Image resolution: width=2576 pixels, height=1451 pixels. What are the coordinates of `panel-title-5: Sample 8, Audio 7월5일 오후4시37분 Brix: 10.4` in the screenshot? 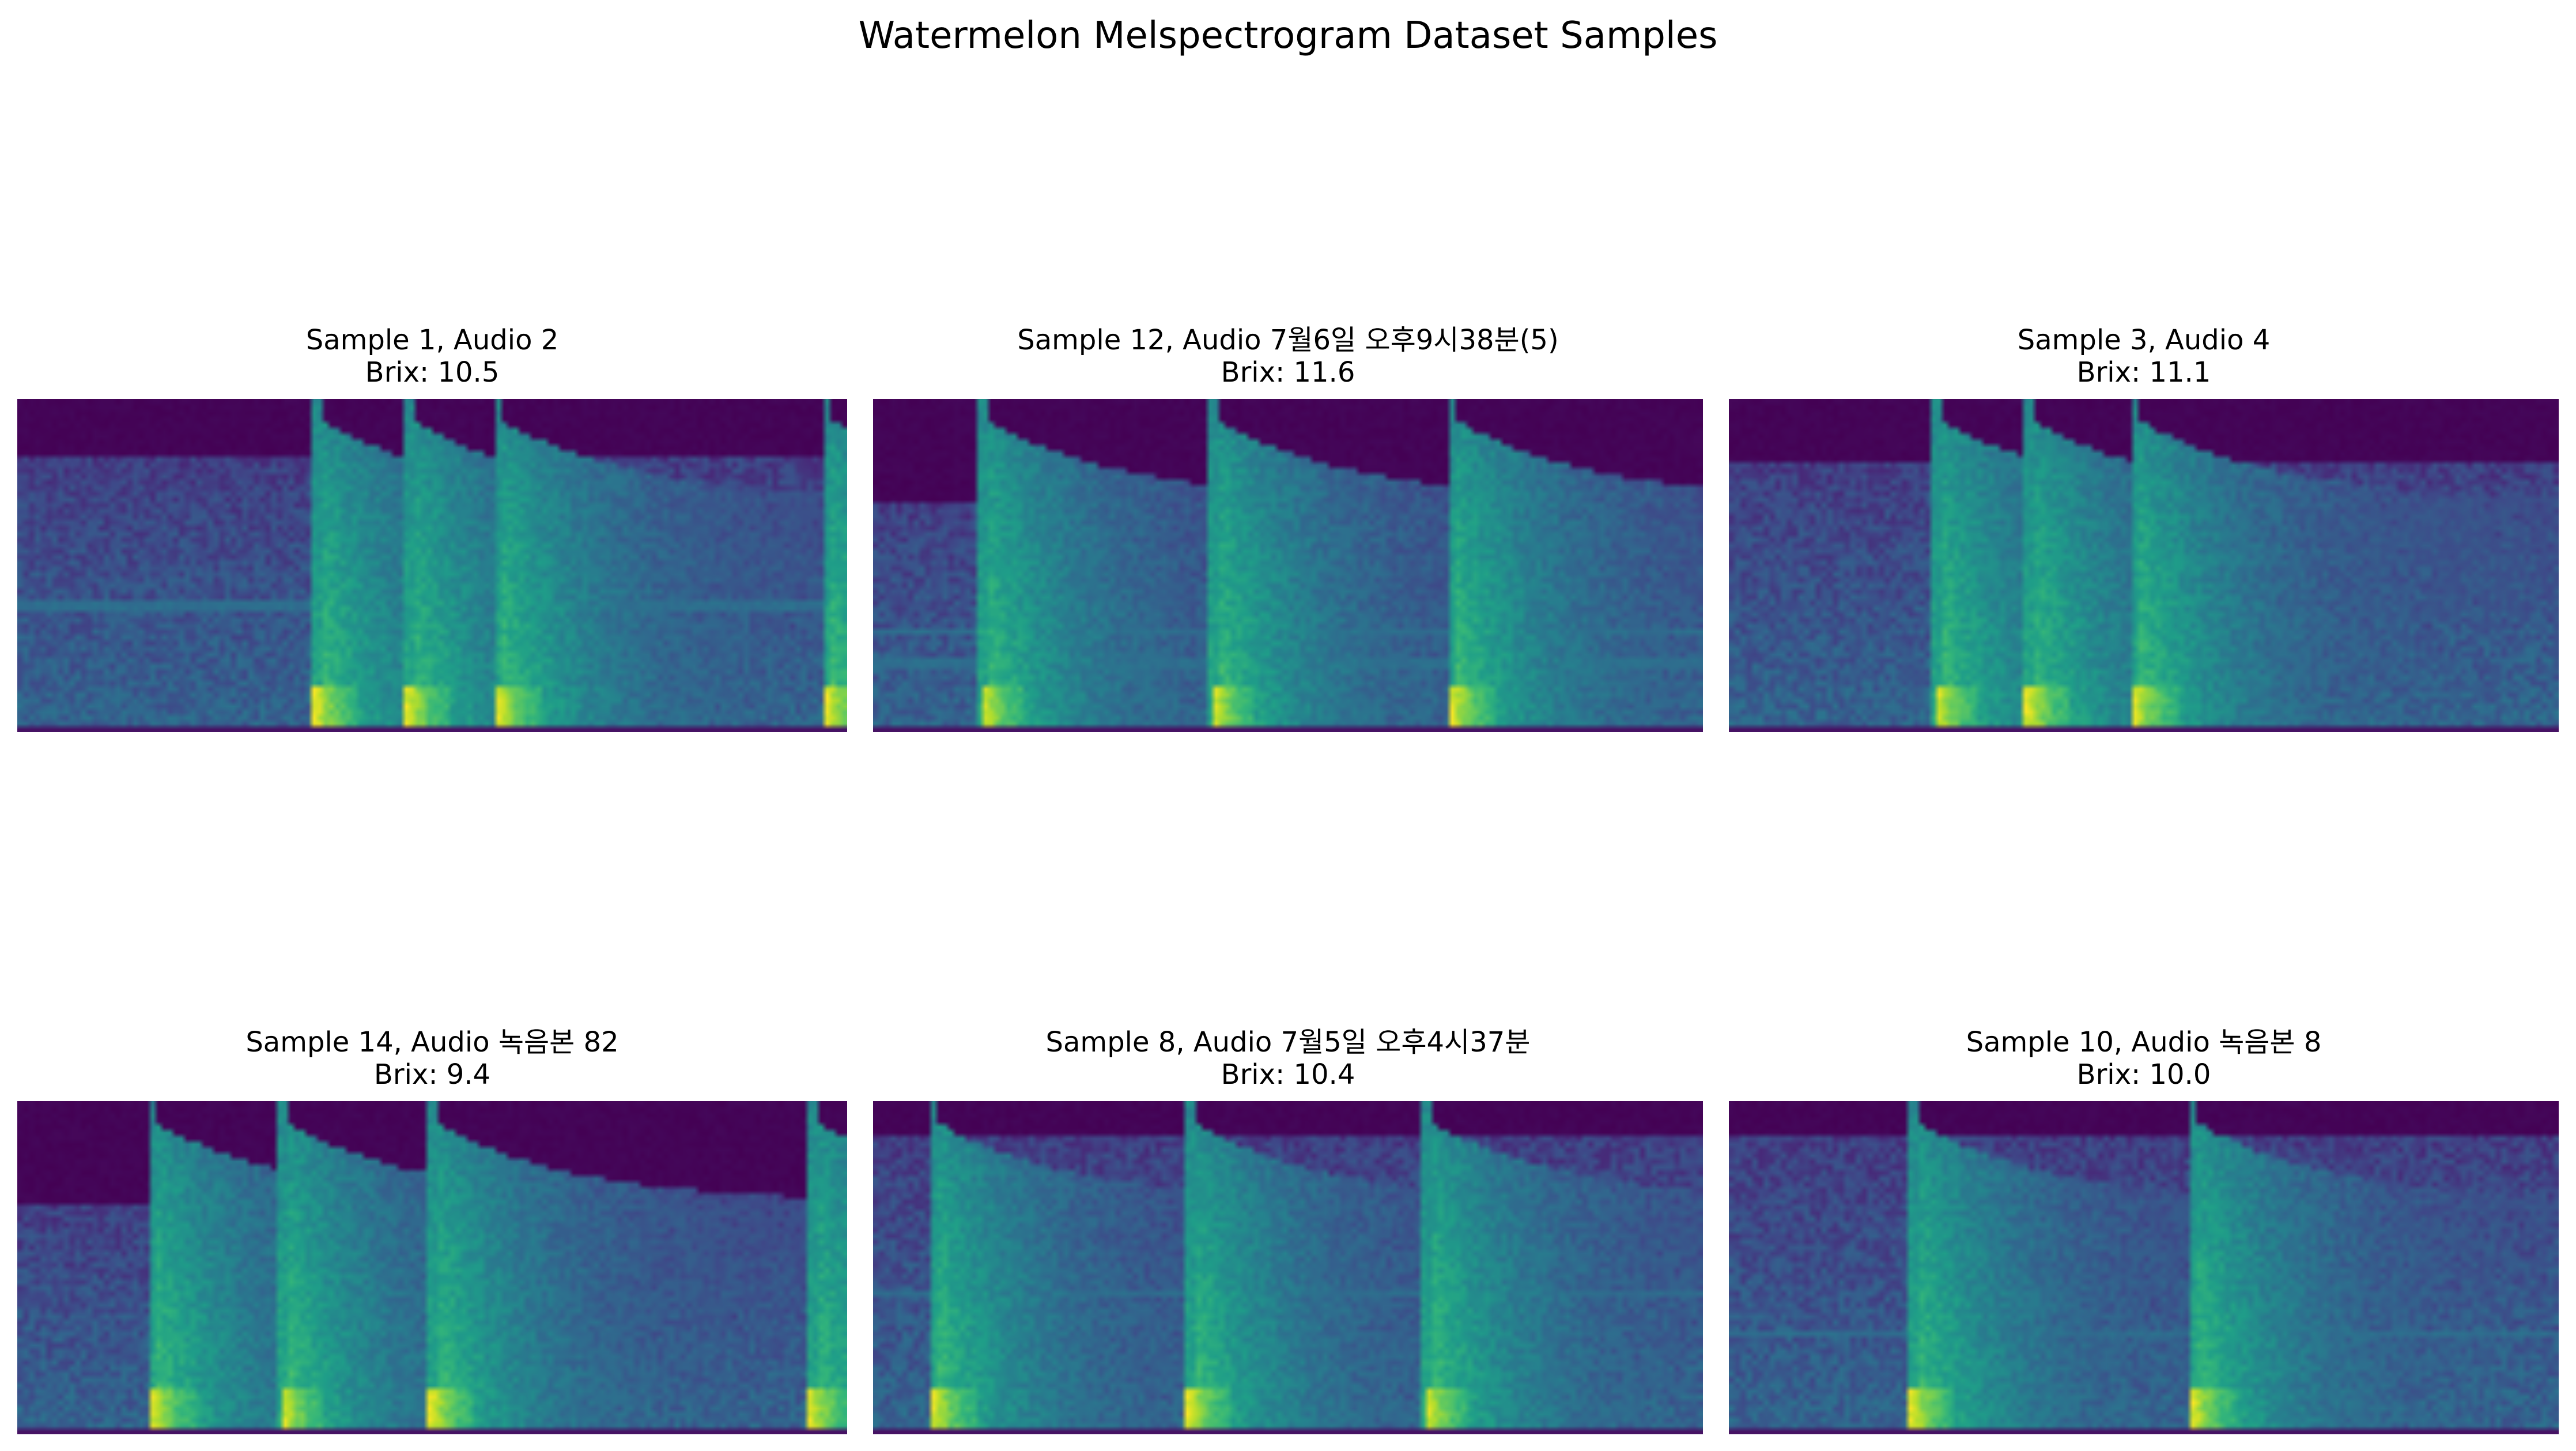 It's located at (1288, 1058).